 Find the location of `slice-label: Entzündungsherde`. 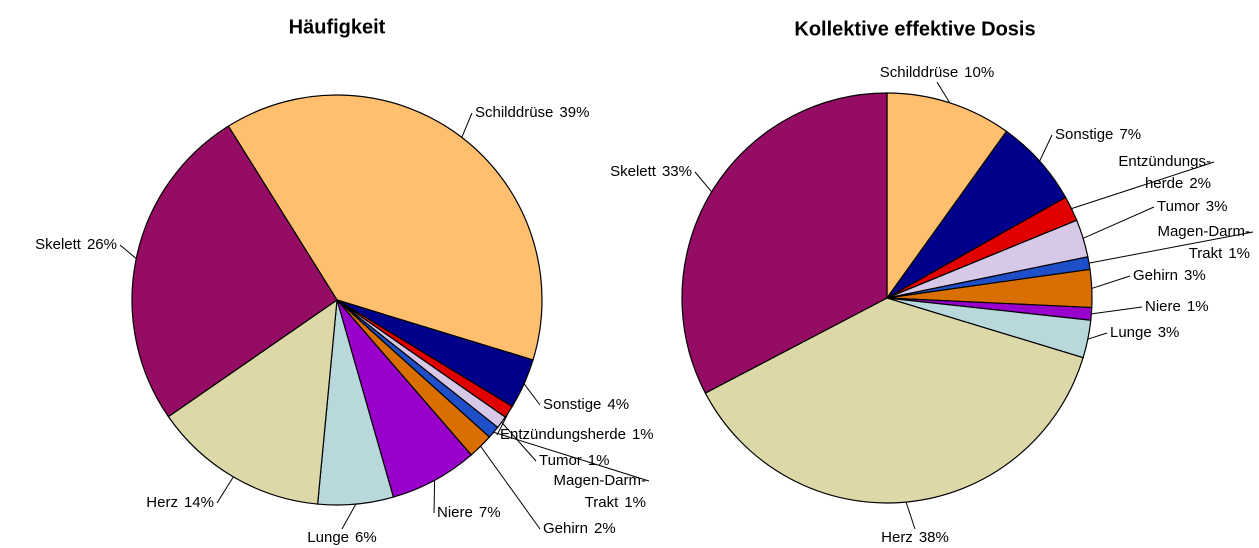

slice-label: Entzündungsherde is located at coordinates (563, 434).